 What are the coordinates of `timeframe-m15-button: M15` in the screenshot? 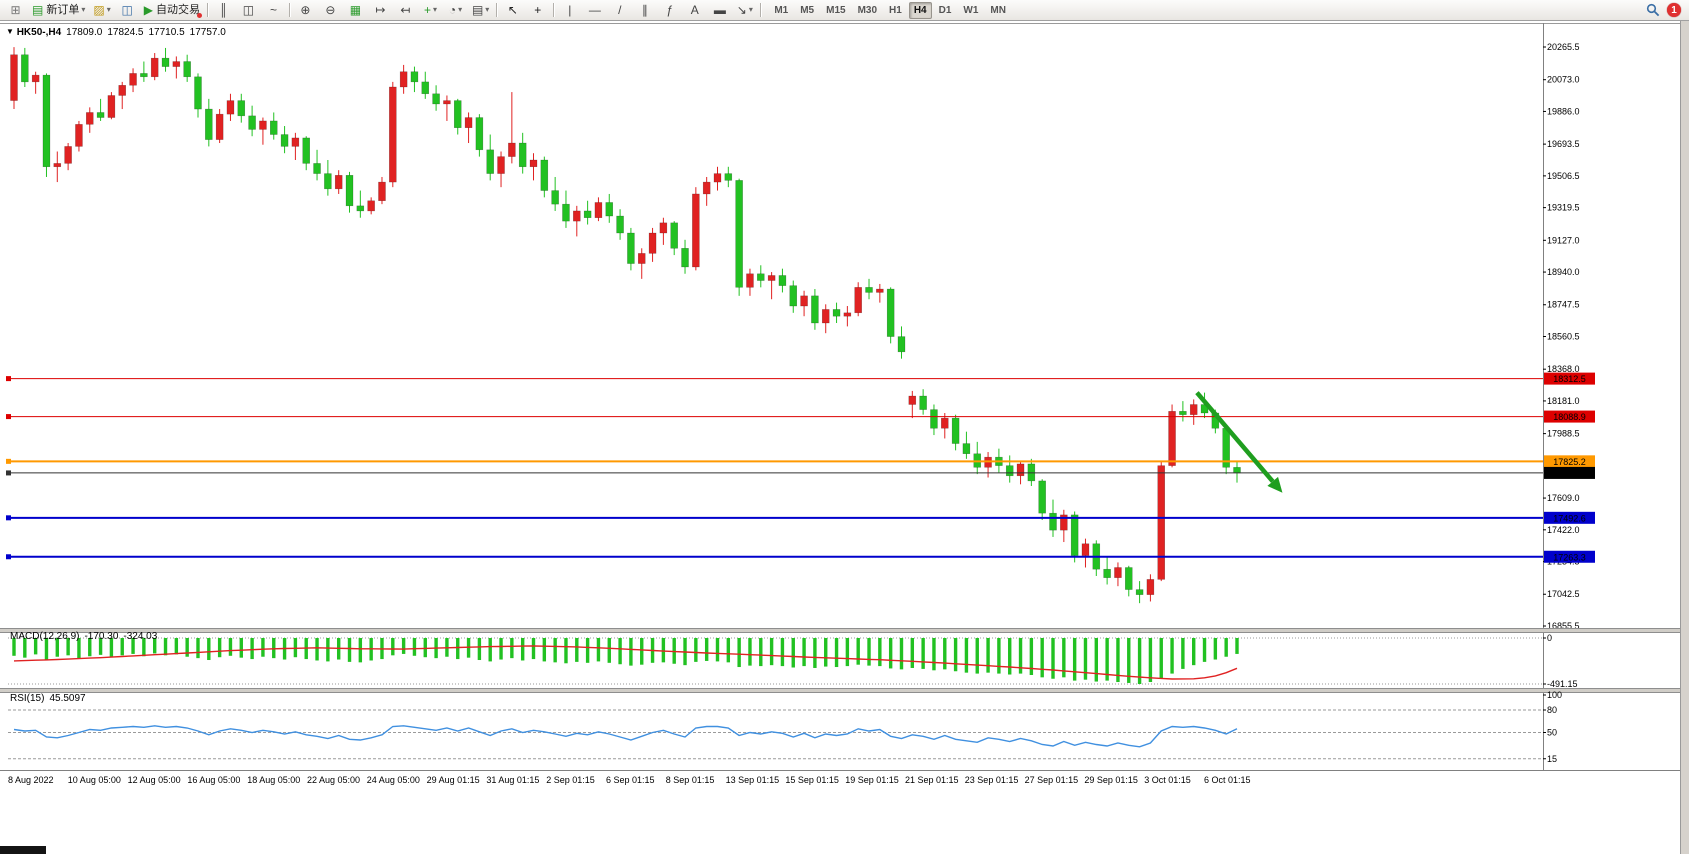 It's located at (836, 10).